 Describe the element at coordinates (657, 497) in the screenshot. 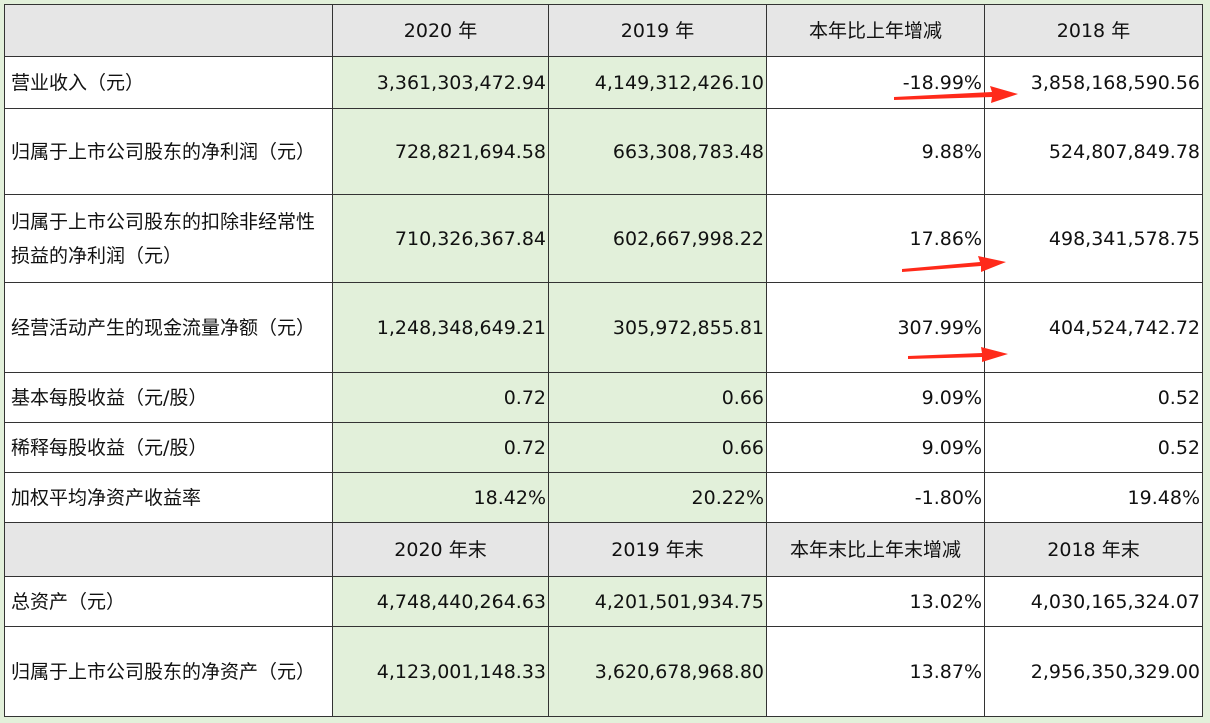

I see `value-2019: 20.22%` at that location.